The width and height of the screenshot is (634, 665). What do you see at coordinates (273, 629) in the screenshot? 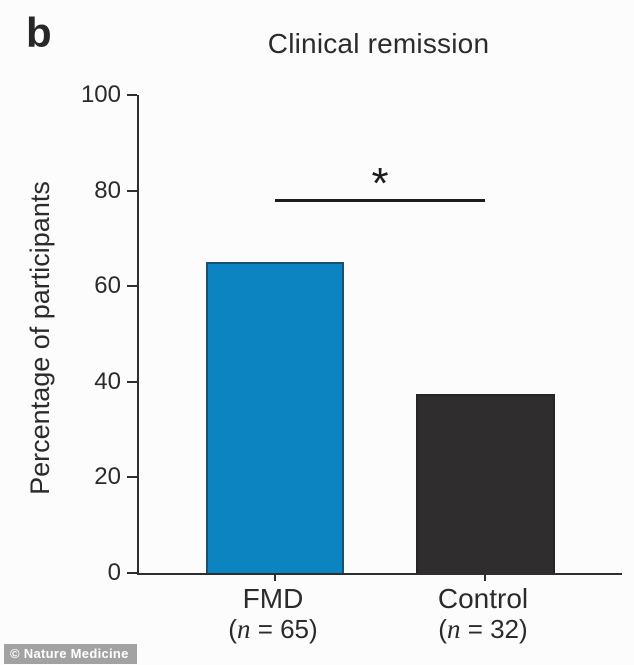
I see `category-n-label: (n = 65)` at bounding box center [273, 629].